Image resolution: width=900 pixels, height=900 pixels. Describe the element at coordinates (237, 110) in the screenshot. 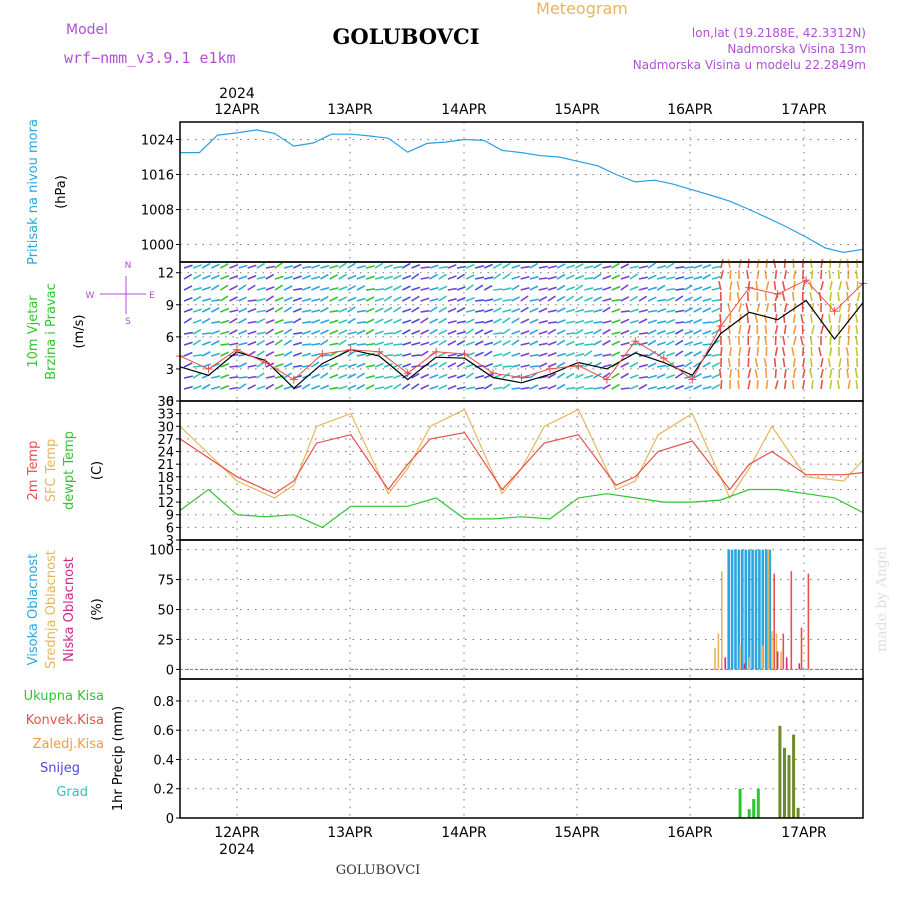

I see `top-day-label: 12APR` at that location.